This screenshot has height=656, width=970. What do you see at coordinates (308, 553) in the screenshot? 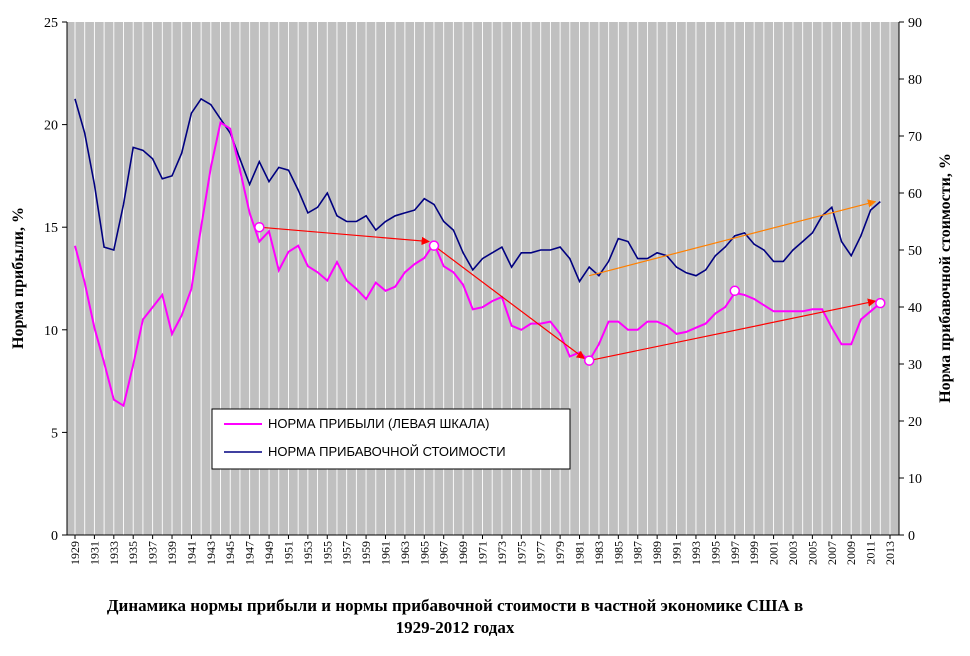
I see `x-tick-label: 1953` at bounding box center [308, 553].